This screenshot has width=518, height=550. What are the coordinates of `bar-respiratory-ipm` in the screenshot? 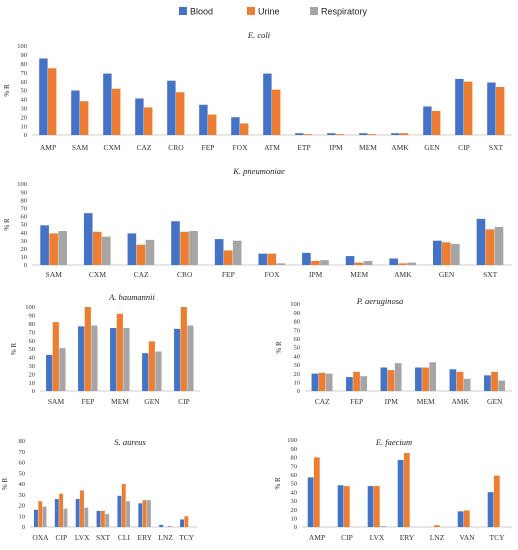 It's located at (398, 377).